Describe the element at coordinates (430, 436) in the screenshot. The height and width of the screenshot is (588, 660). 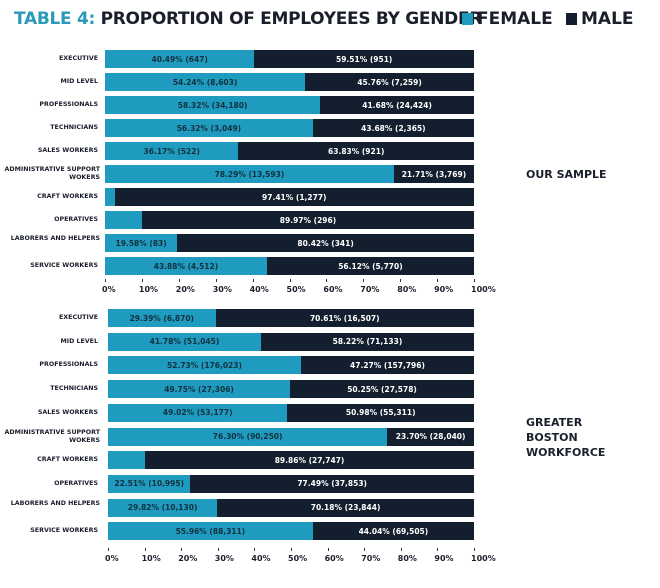
I see `male-bar: 23.70% (28,040)` at that location.